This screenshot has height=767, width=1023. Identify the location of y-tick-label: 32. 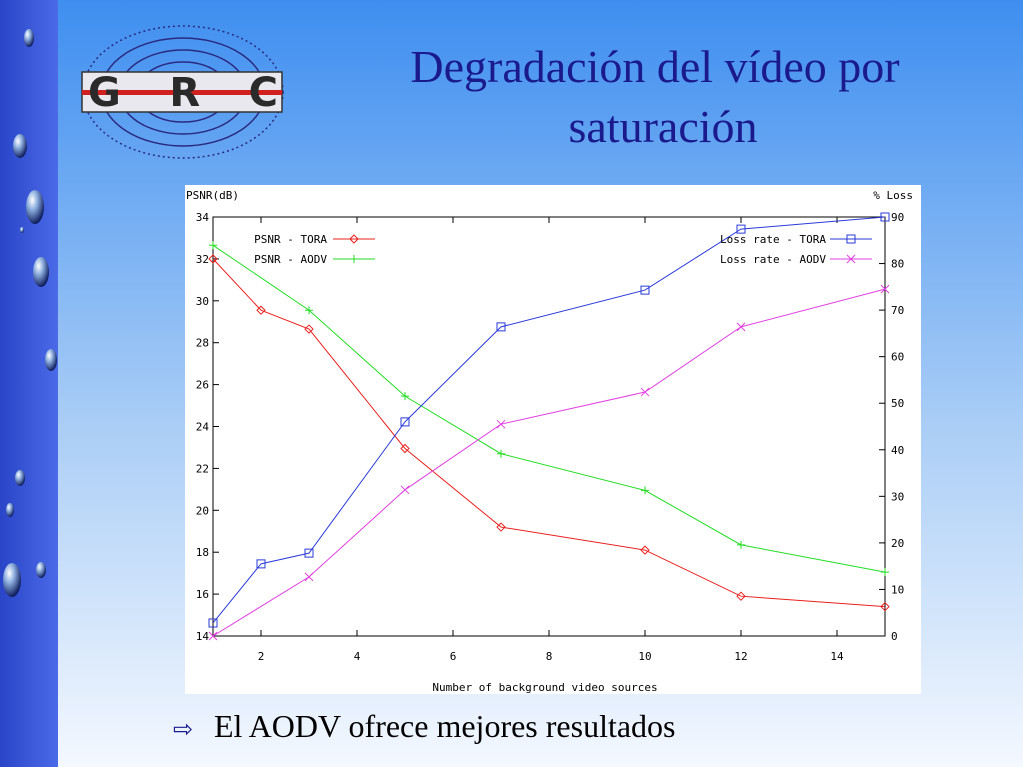
(202, 259).